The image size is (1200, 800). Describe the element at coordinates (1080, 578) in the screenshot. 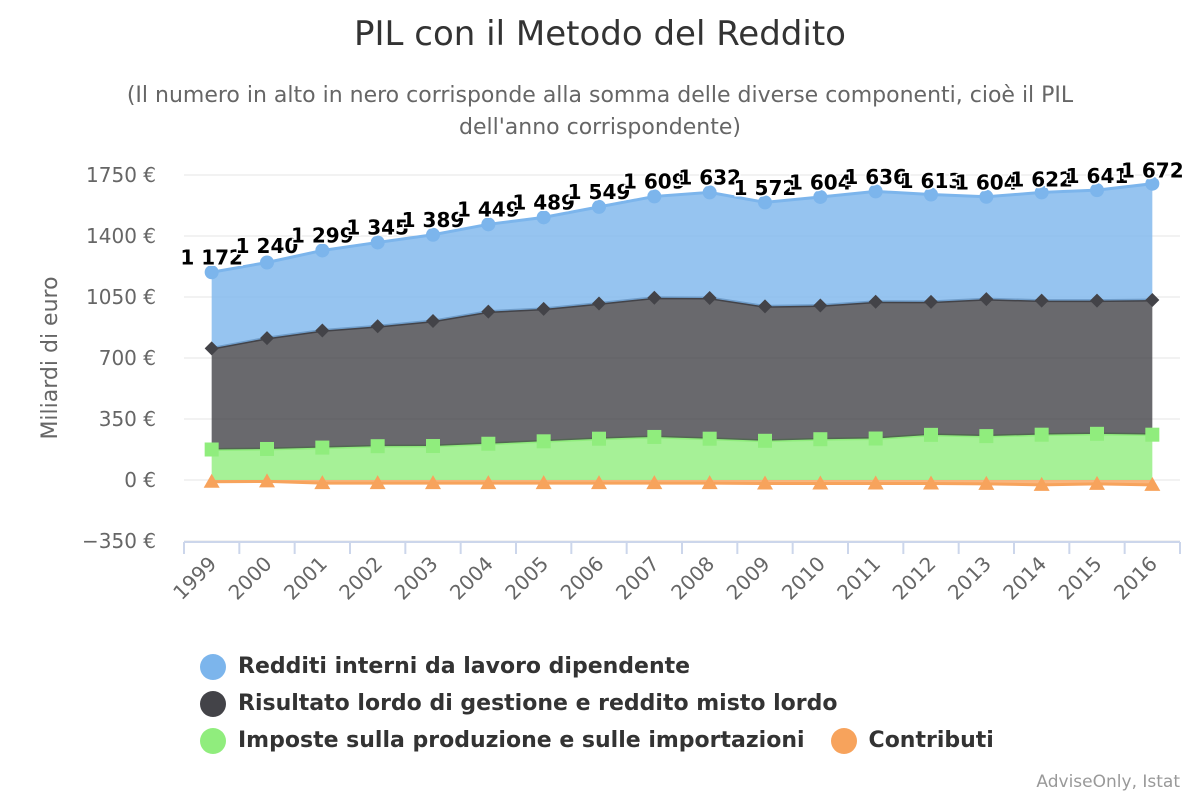

I see `x-tick-label: 2015` at that location.